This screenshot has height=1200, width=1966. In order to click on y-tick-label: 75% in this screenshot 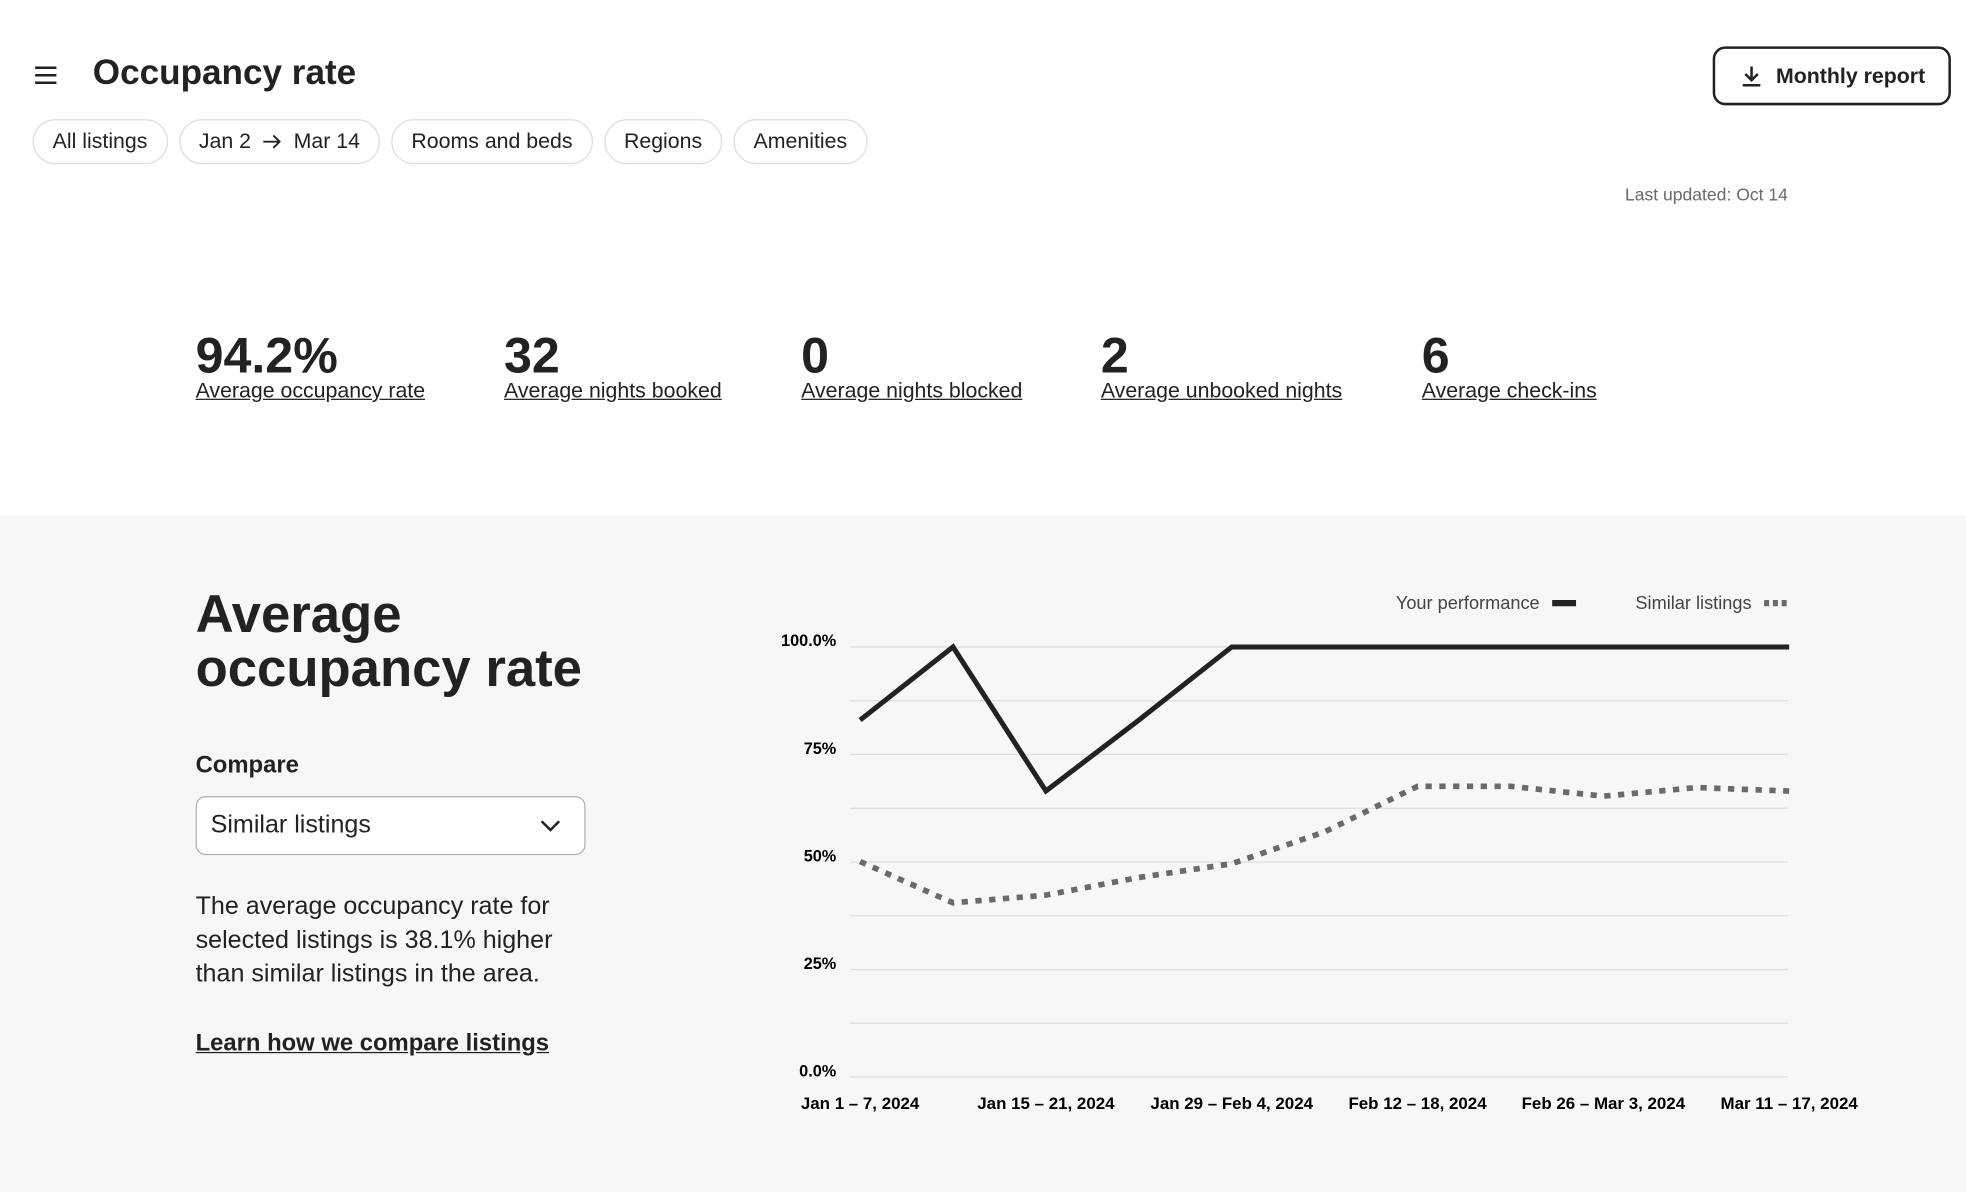, I will do `click(820, 749)`.